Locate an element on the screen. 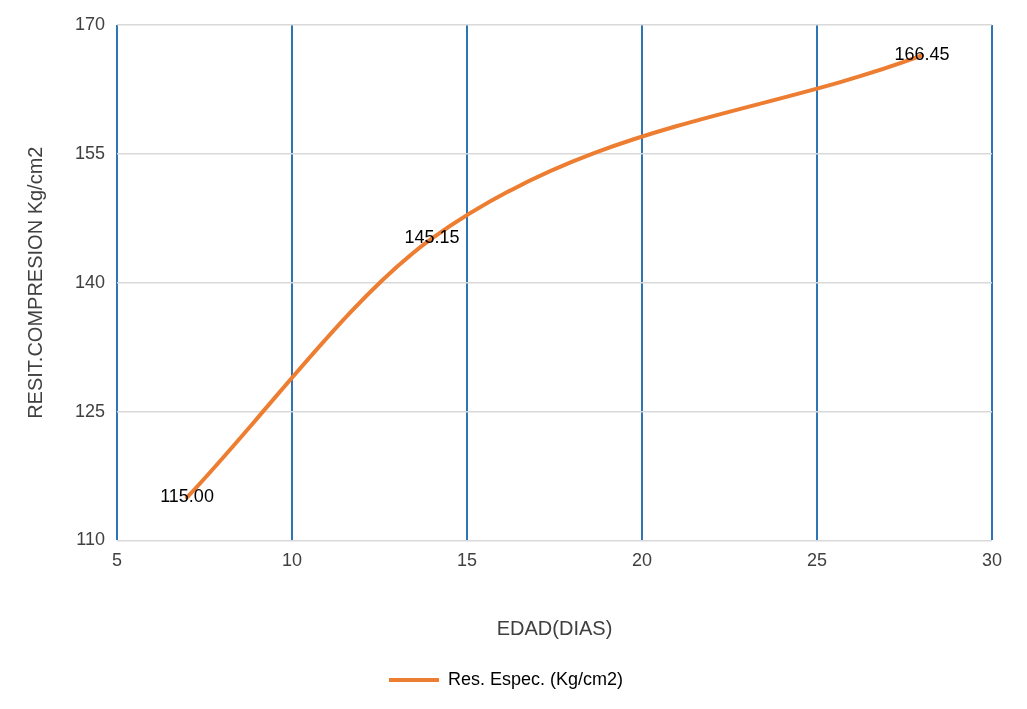  x-tick-label: 25 is located at coordinates (817, 560).